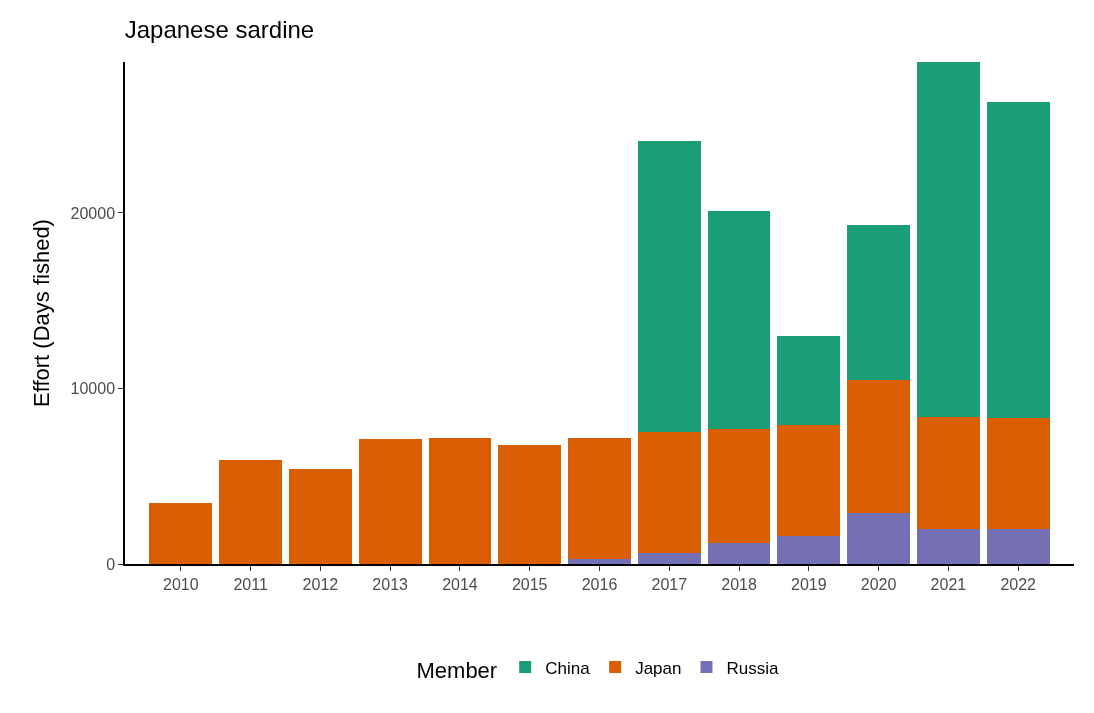 This screenshot has width=1094, height=713. Describe the element at coordinates (250, 584) in the screenshot. I see `x-tick-label: 2011` at that location.